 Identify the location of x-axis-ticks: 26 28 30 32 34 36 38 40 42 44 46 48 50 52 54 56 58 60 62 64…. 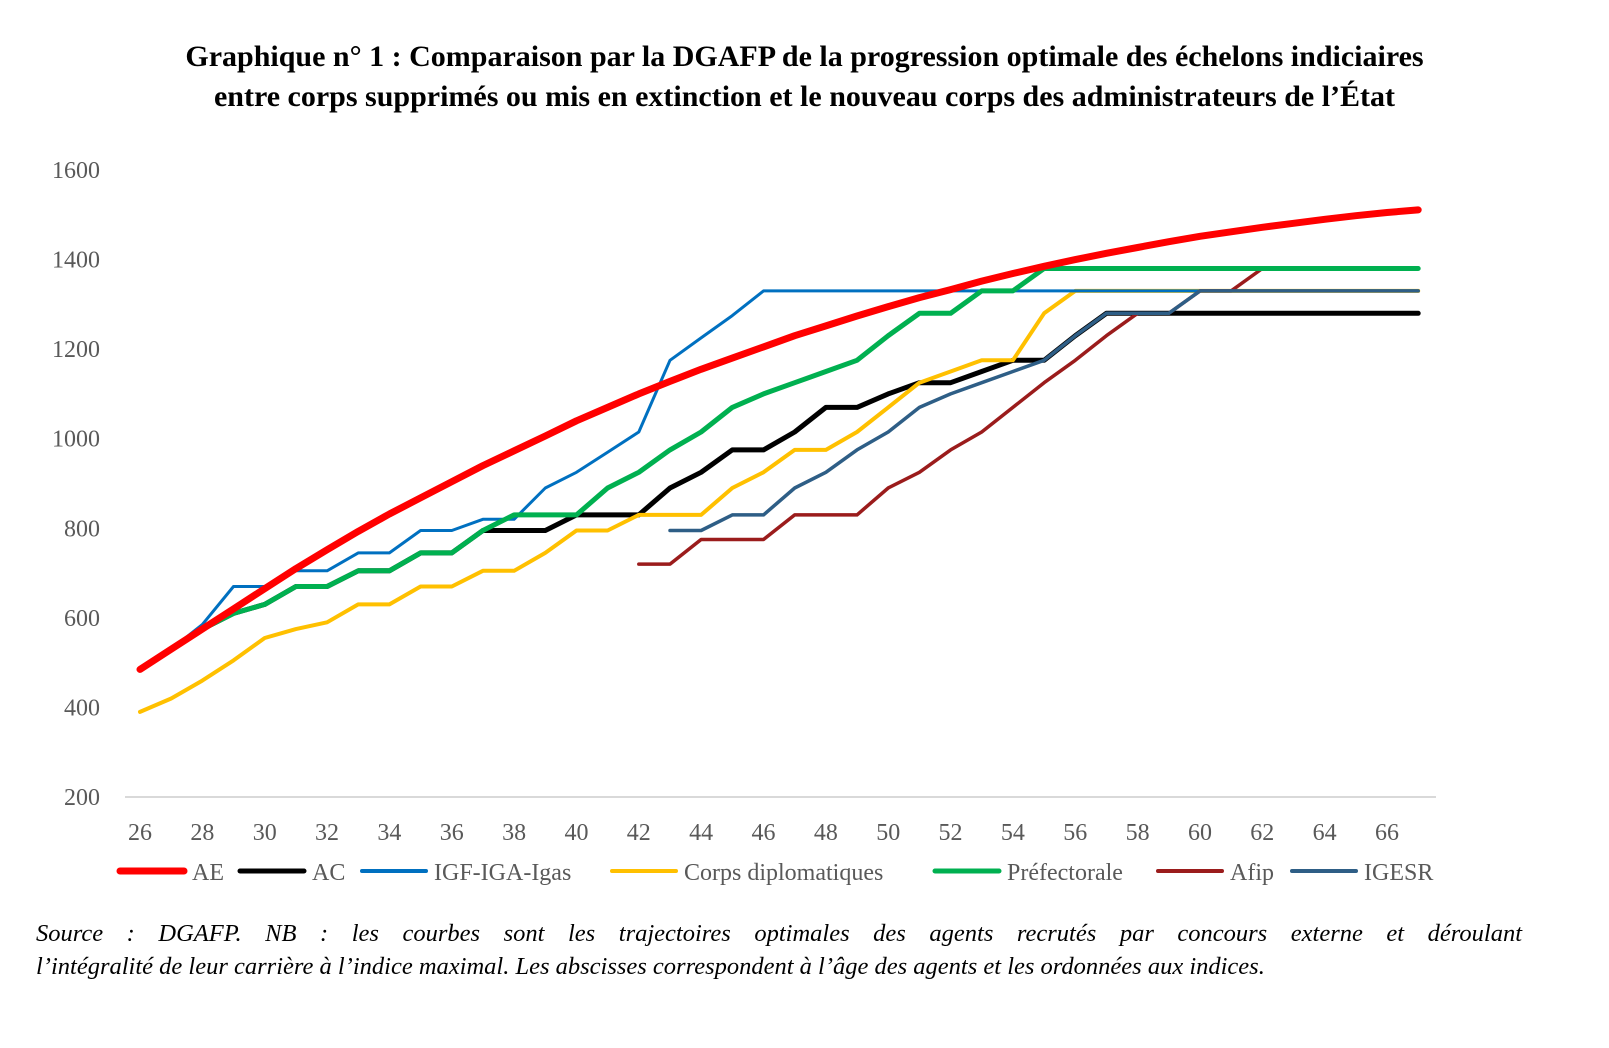
(763, 833).